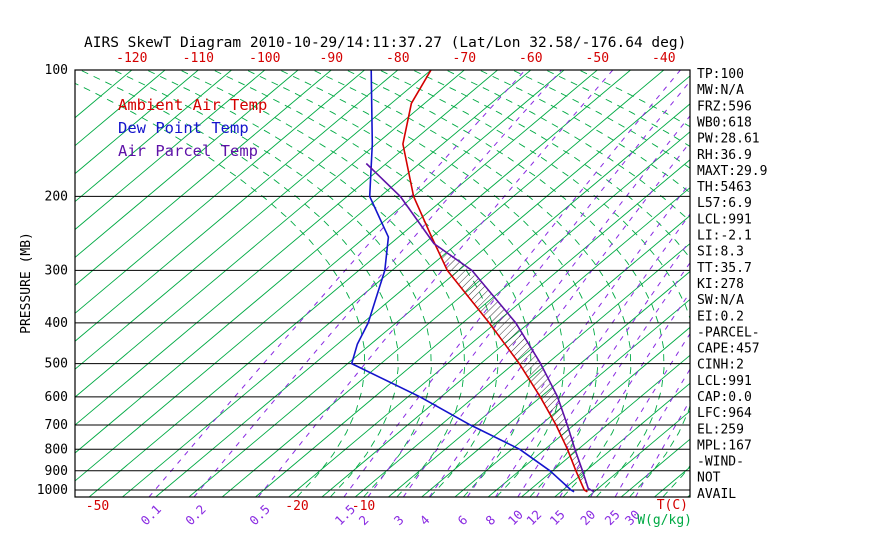 The height and width of the screenshot is (560, 870). Describe the element at coordinates (724, 203) in the screenshot. I see `stats-line: L57:6.9` at that location.